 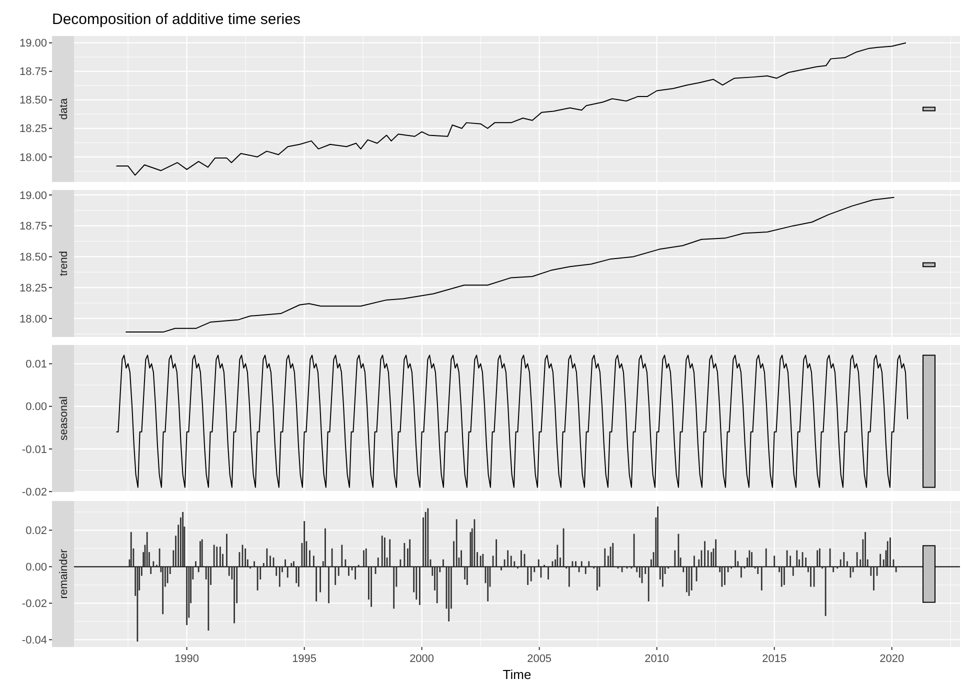 What do you see at coordinates (64, 573) in the screenshot?
I see `y-axis-title: remainder` at bounding box center [64, 573].